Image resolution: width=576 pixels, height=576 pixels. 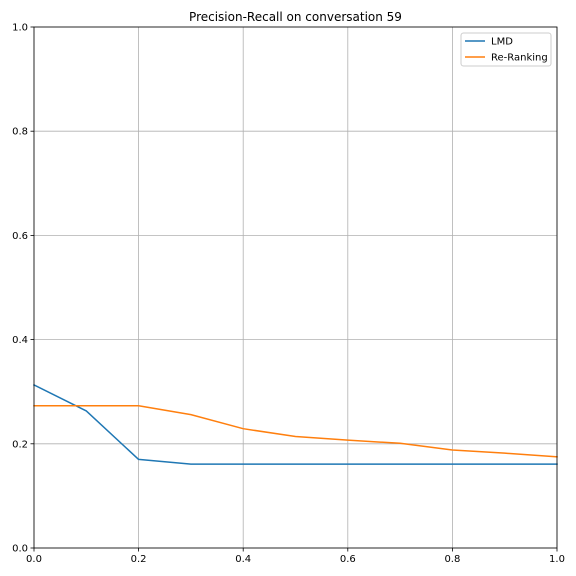 What do you see at coordinates (20, 28) in the screenshot?
I see `y-tick-label: 1.0` at bounding box center [20, 28].